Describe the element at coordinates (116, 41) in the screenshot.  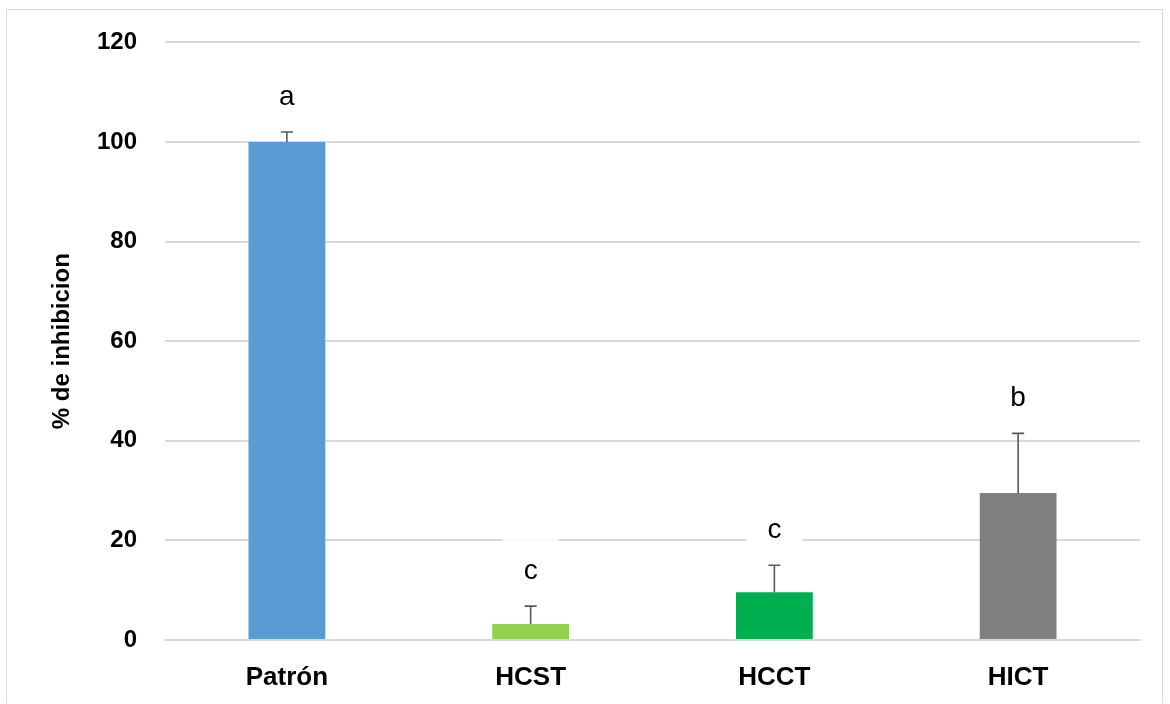
I see `y-tick-label: 120` at that location.